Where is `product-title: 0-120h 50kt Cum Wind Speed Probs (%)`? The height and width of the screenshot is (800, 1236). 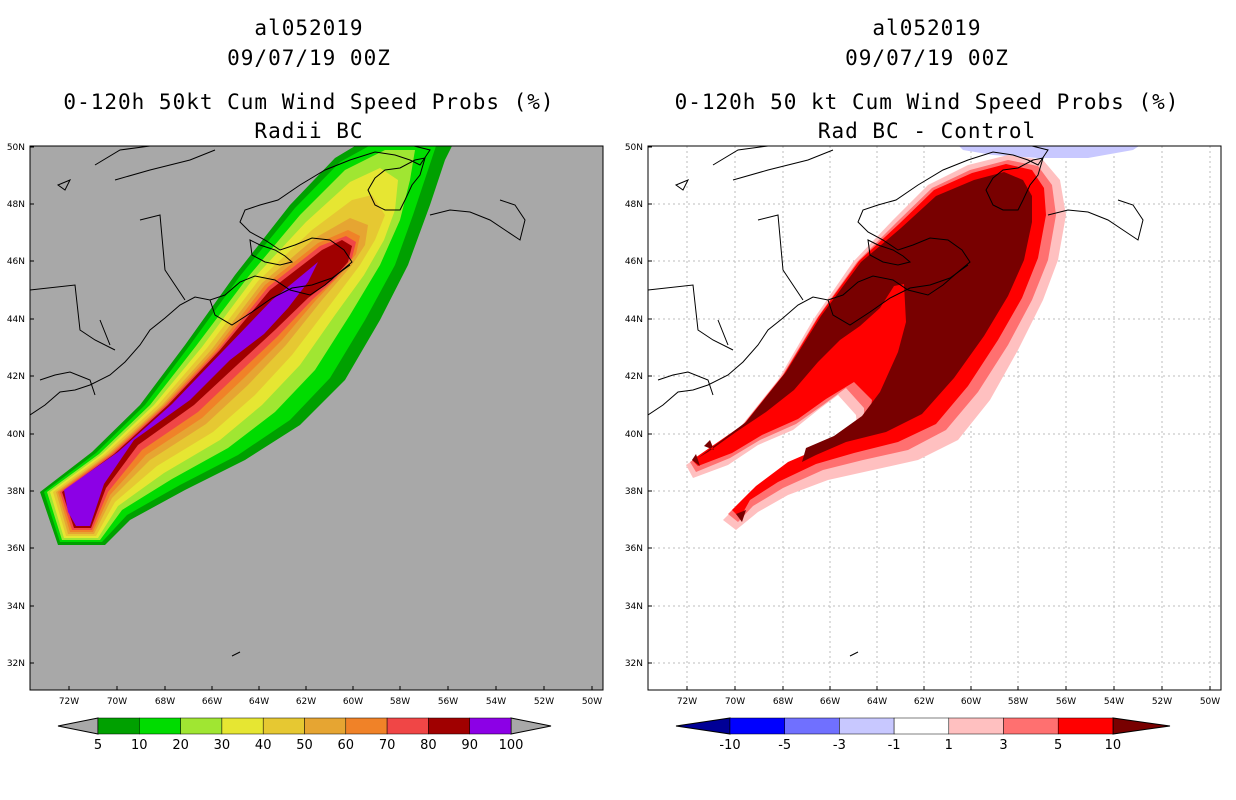
product-title: 0-120h 50kt Cum Wind Speed Probs (%) is located at coordinates (309, 102).